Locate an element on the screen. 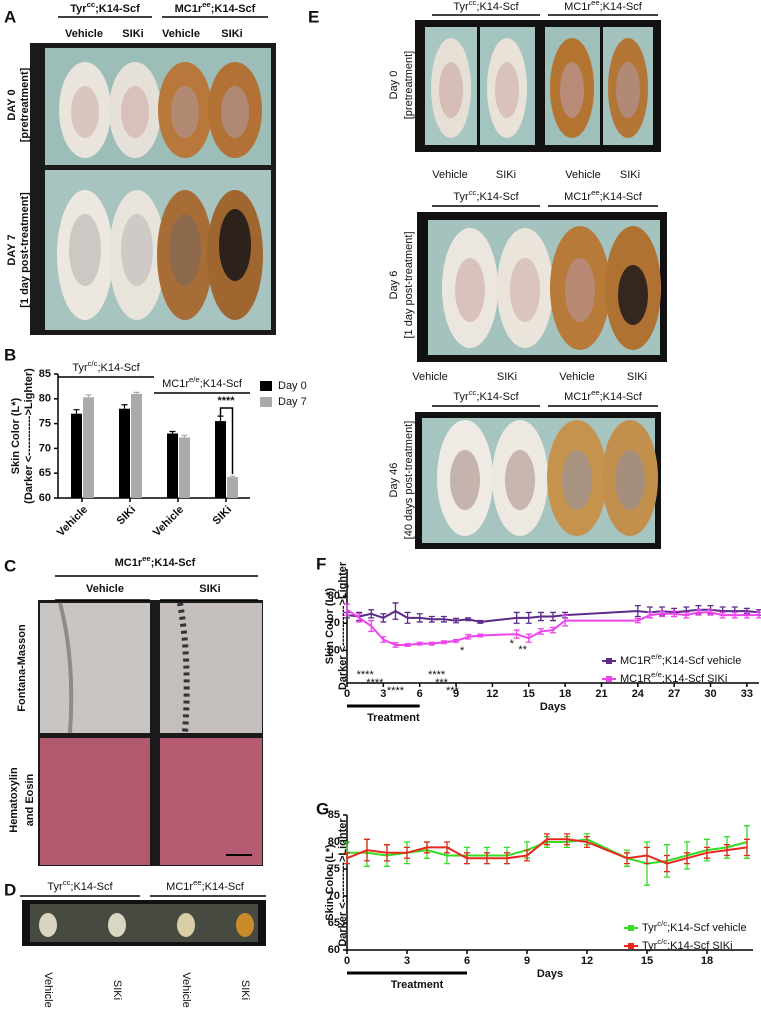 The height and width of the screenshot is (1020, 761). photo-c is located at coordinates (150, 733).